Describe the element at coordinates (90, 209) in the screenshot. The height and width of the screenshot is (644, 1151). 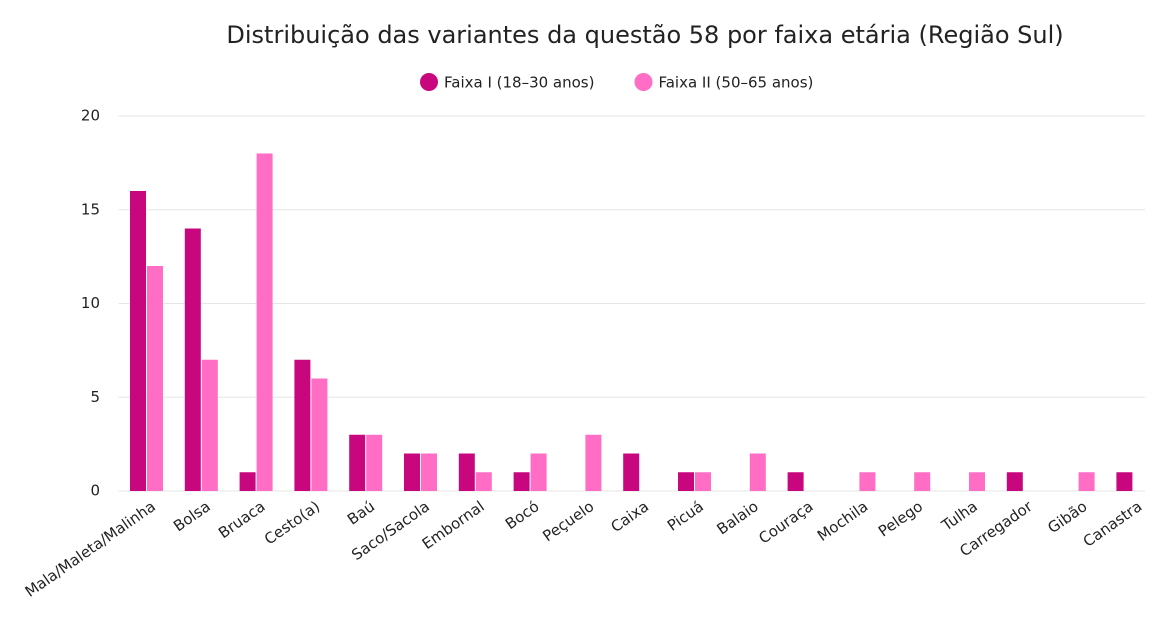
I see `y-tick-label: 15` at that location.